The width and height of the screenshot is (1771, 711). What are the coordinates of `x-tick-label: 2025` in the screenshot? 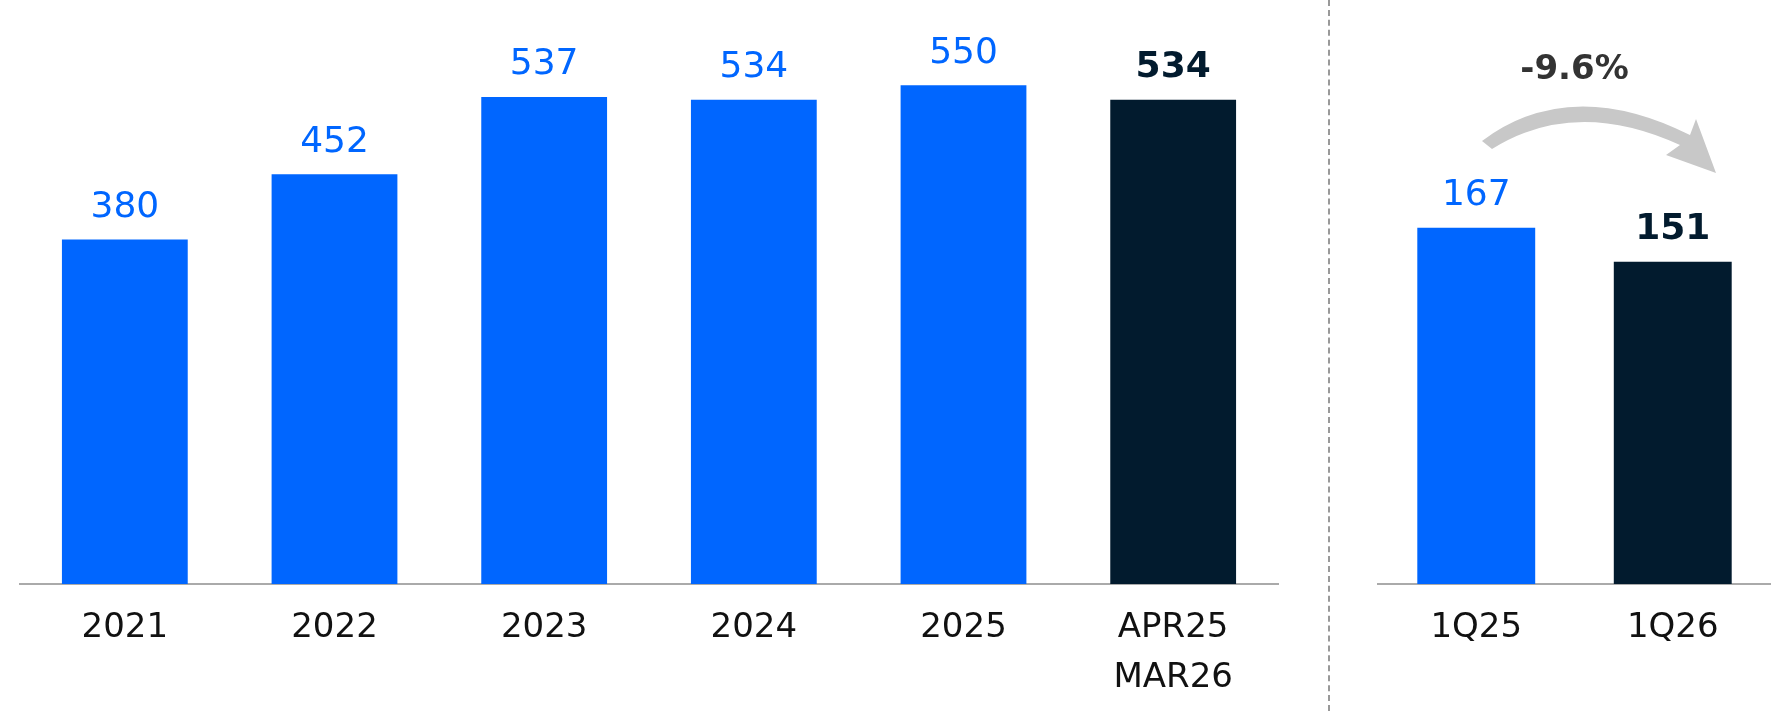 It's located at (963, 625).